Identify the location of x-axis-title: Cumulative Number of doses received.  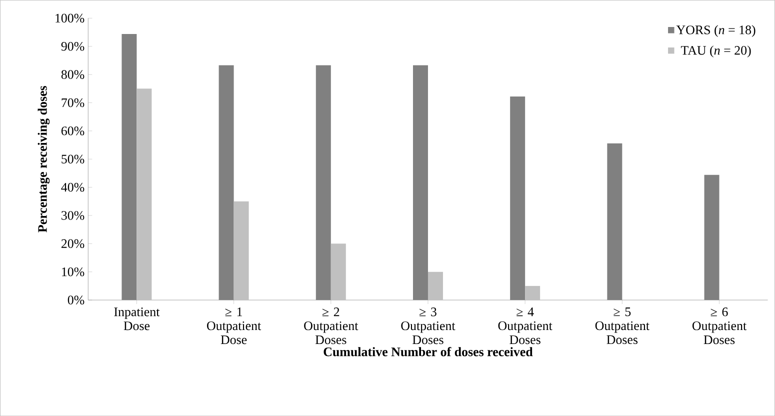
(428, 351).